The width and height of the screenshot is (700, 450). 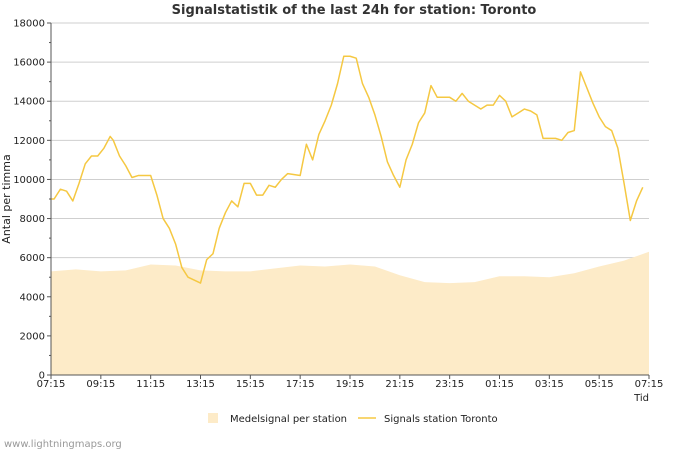 I want to click on y-tick-label: 12000, so click(x=29, y=141).